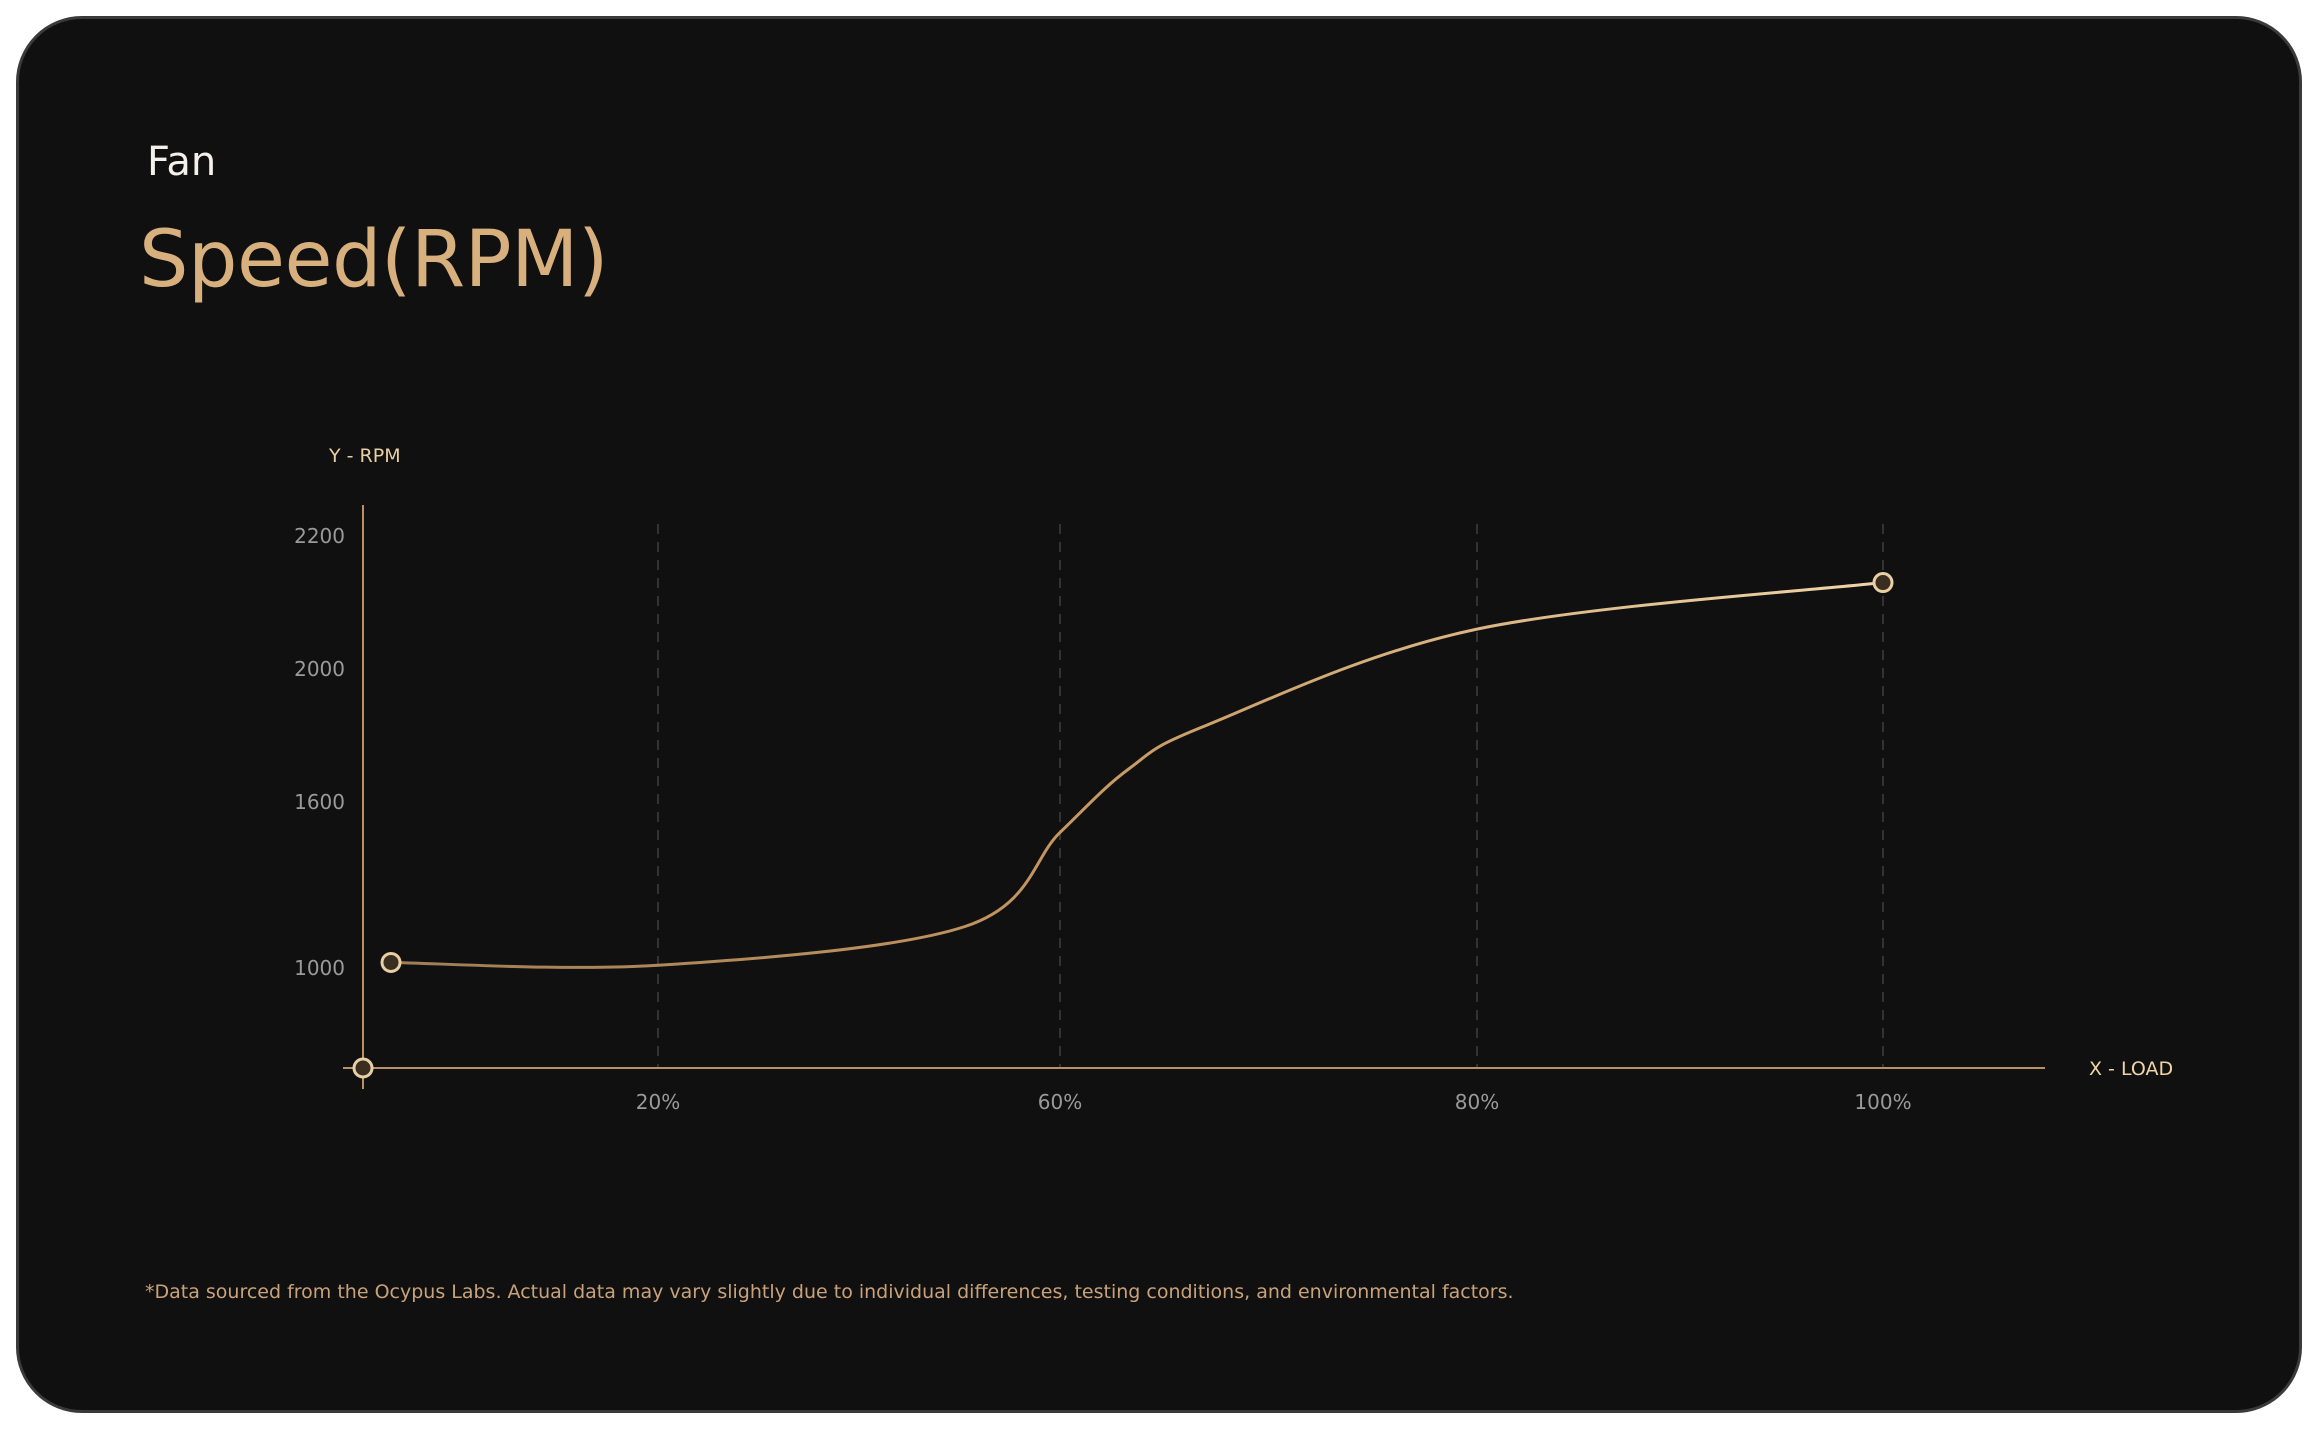 This screenshot has width=2318, height=1435. What do you see at coordinates (1883, 583) in the screenshot?
I see `curve-end-handle` at bounding box center [1883, 583].